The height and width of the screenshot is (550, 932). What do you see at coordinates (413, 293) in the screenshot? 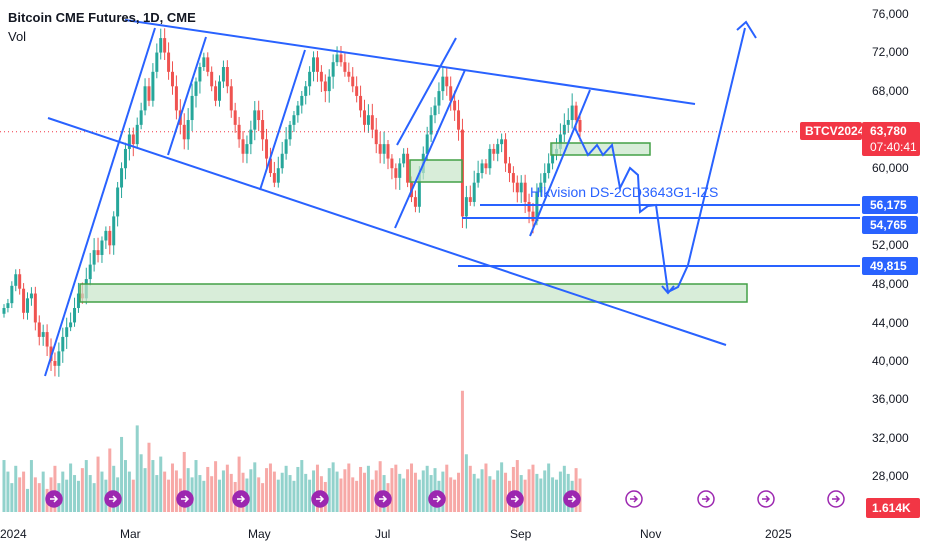
I see `zone-lower` at bounding box center [413, 293].